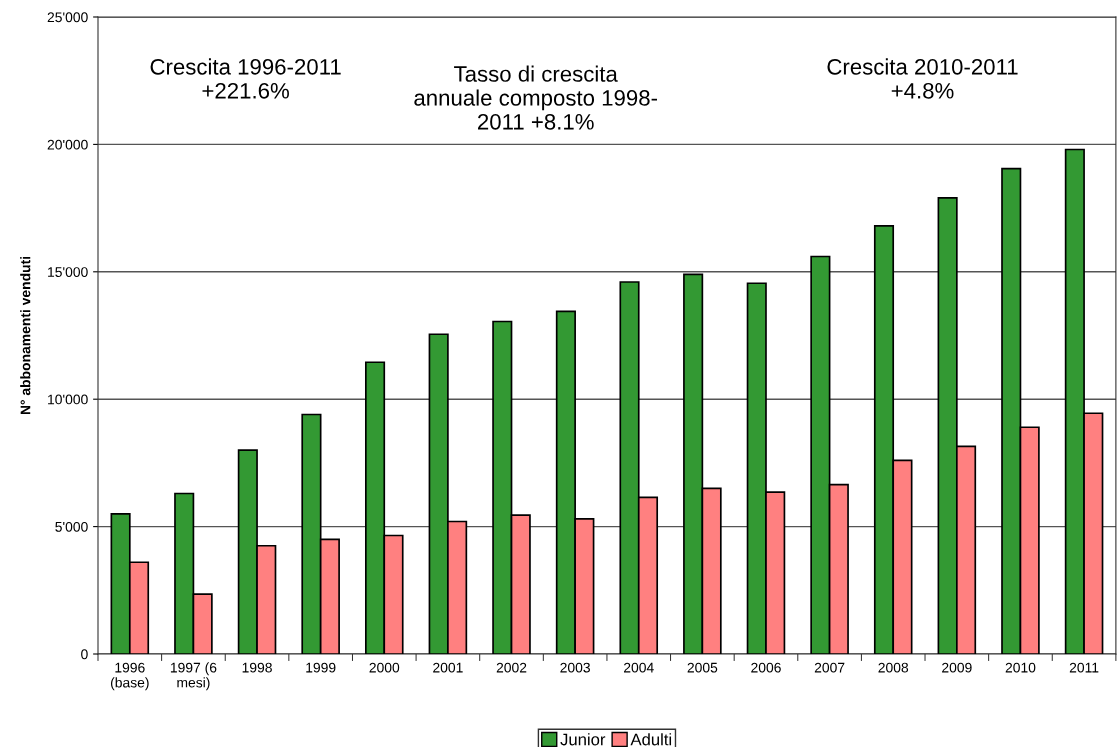  Describe the element at coordinates (71, 526) in the screenshot. I see `y-tick-label: 5'000` at that location.